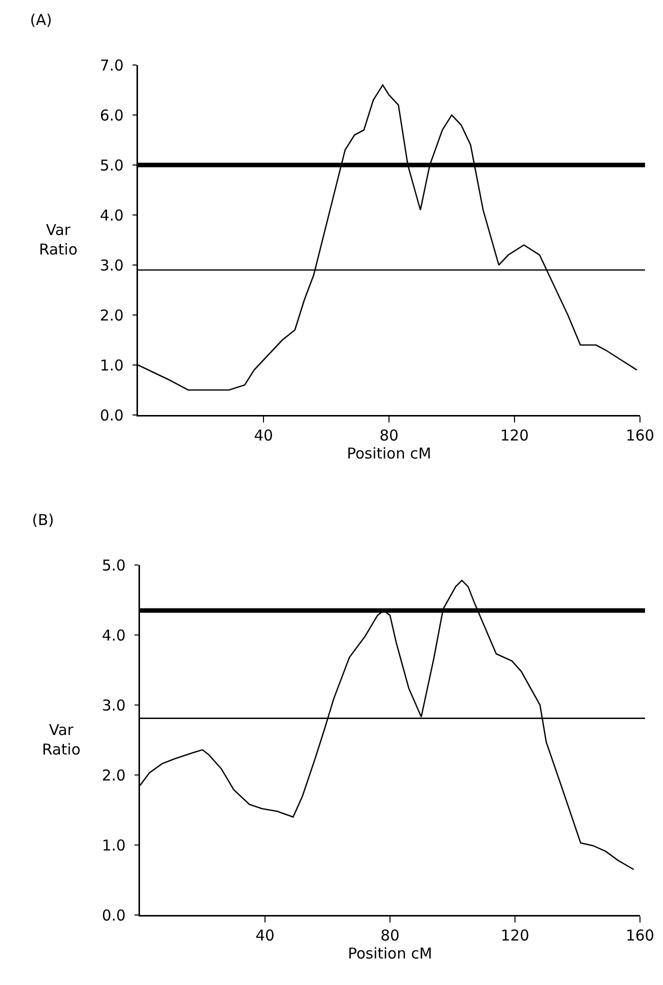  What do you see at coordinates (41, 20) in the screenshot?
I see `text: (A)` at bounding box center [41, 20].